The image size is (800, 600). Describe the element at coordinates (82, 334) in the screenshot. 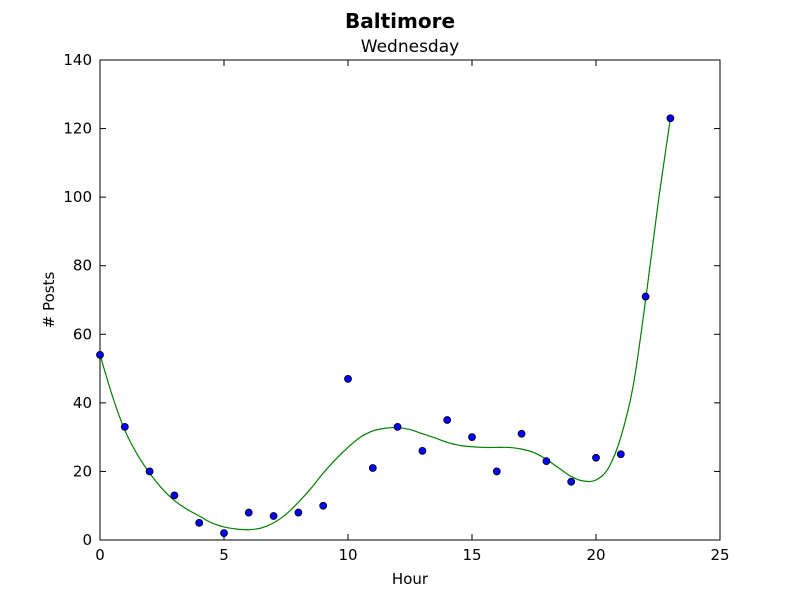

I see `y-tick-label: 60` at that location.